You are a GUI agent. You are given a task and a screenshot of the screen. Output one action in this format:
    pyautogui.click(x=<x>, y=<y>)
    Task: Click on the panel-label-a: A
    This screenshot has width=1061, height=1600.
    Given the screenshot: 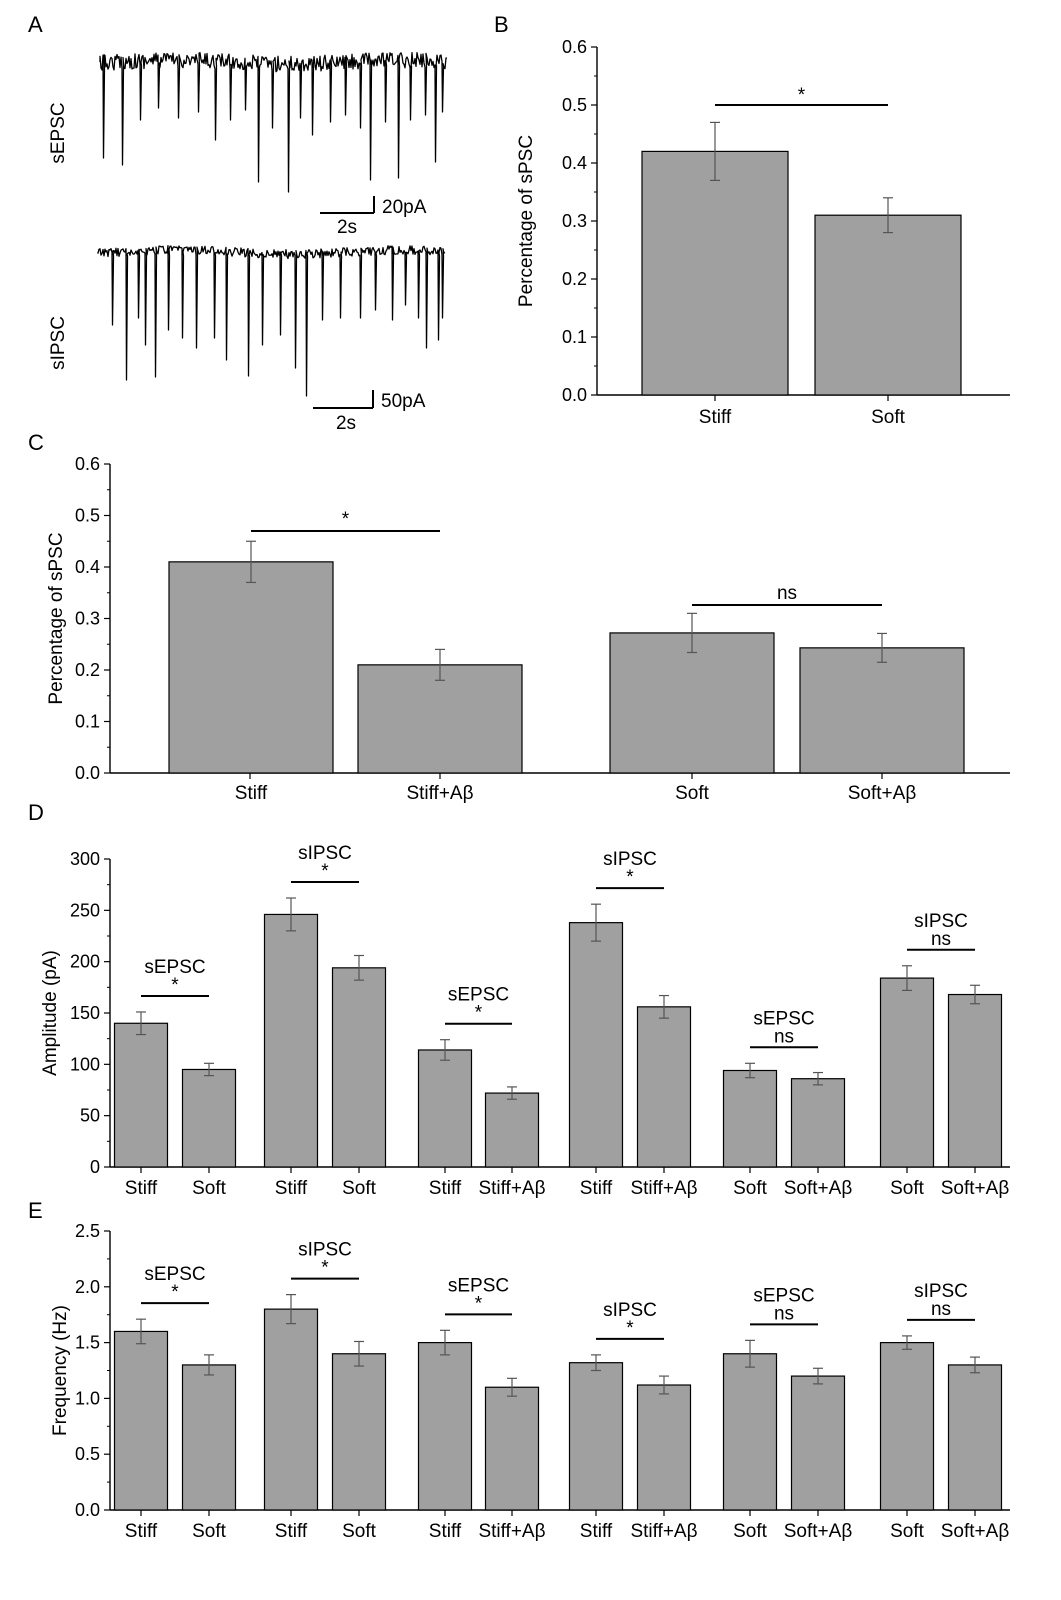 What is the action you would take?
    pyautogui.click(x=35, y=24)
    